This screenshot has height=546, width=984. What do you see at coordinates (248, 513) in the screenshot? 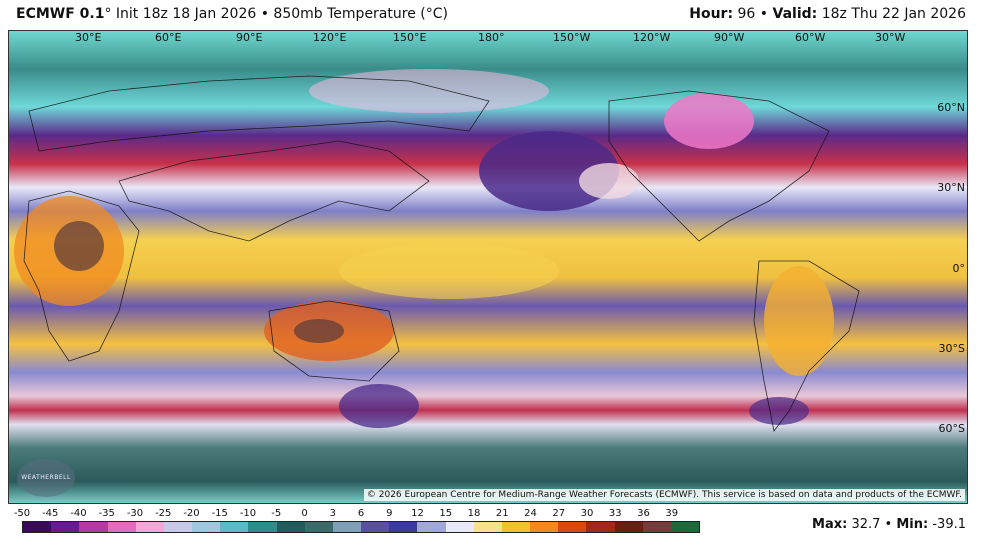
I see `colorbar-label: -10` at bounding box center [248, 513].